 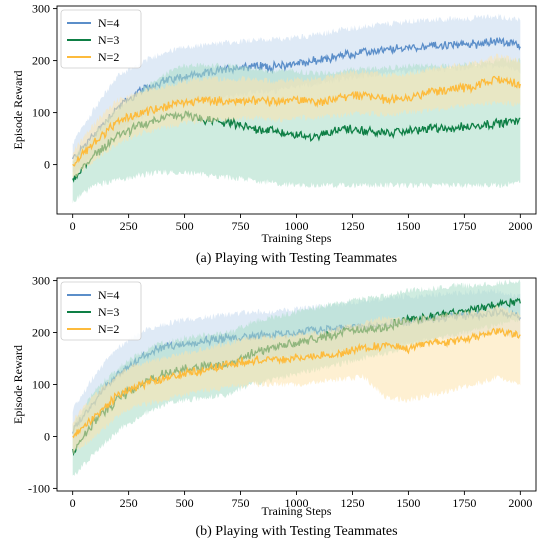 What do you see at coordinates (296, 258) in the screenshot?
I see `chart-caption: (a) Playing with Testing Teammates` at bounding box center [296, 258].